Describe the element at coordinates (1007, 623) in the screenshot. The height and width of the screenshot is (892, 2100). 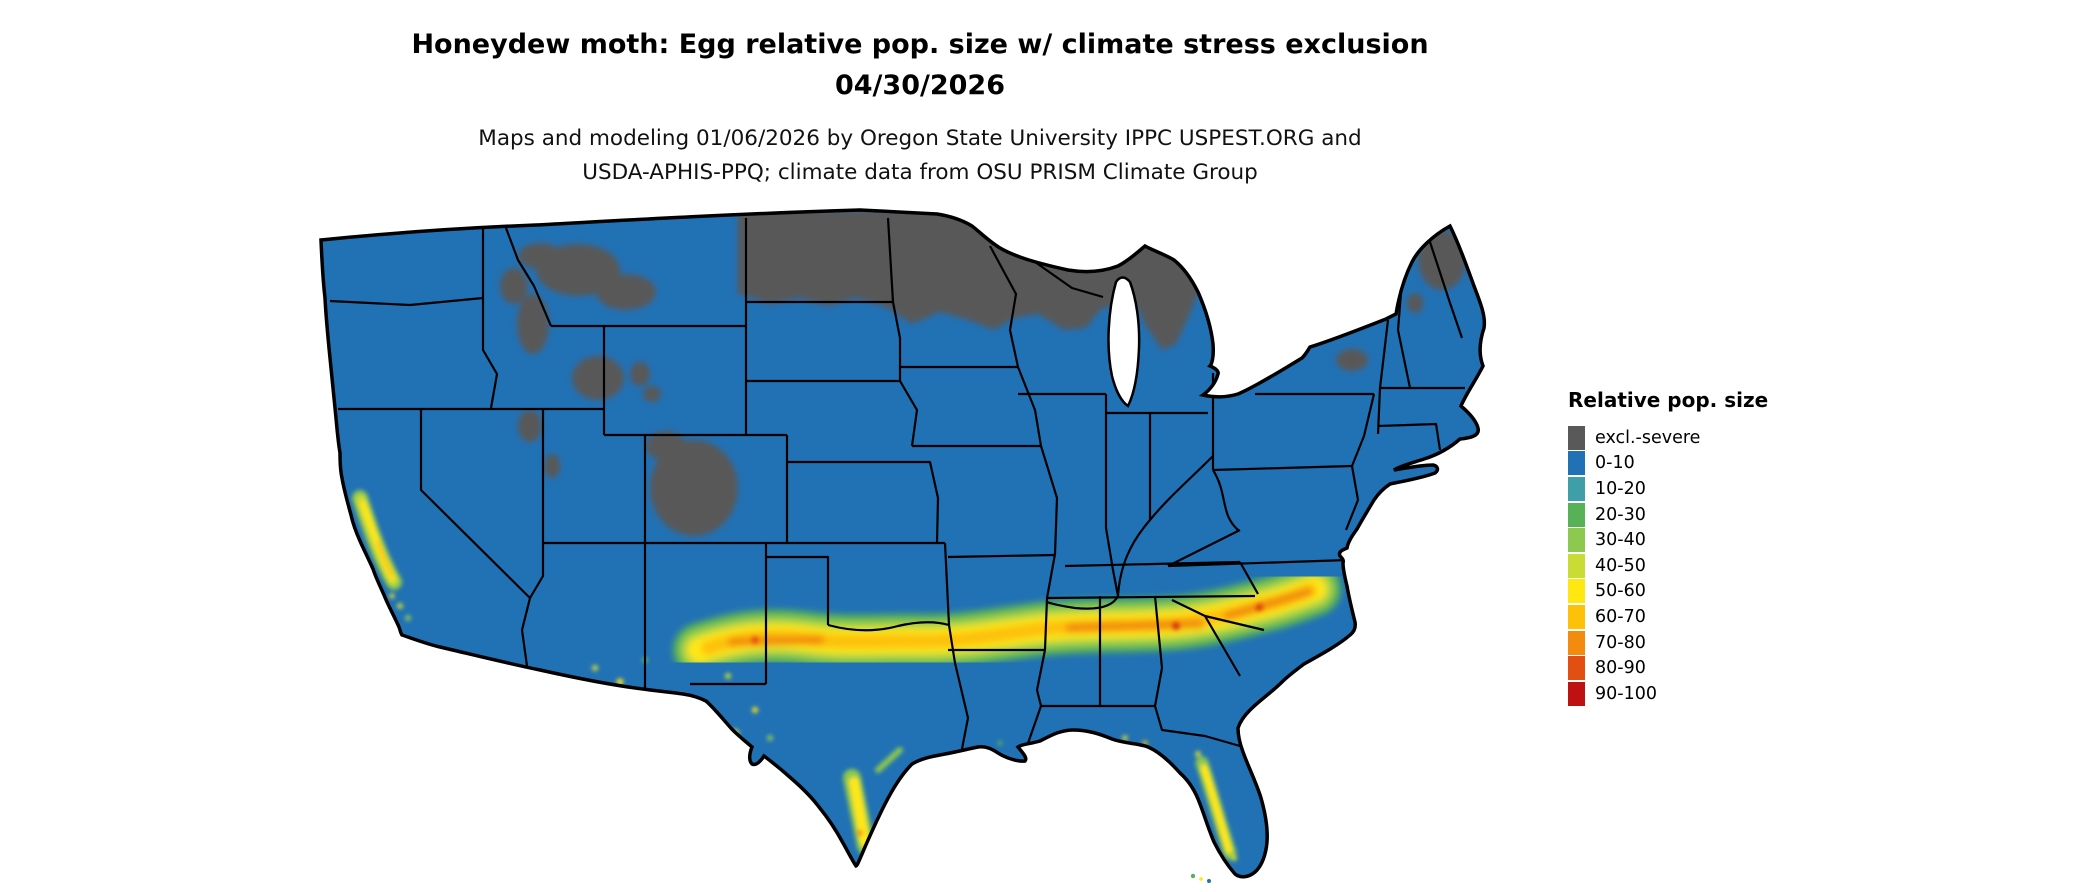
I see `map-band-hotspots` at that location.